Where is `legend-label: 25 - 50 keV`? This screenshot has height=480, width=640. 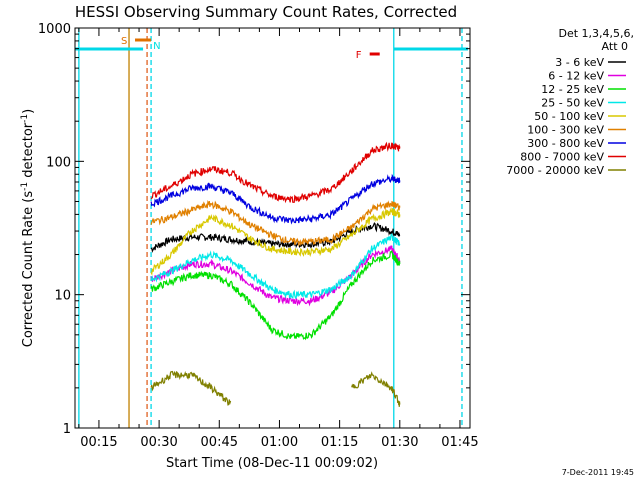
legend-label: 25 - 50 keV is located at coordinates (572, 103).